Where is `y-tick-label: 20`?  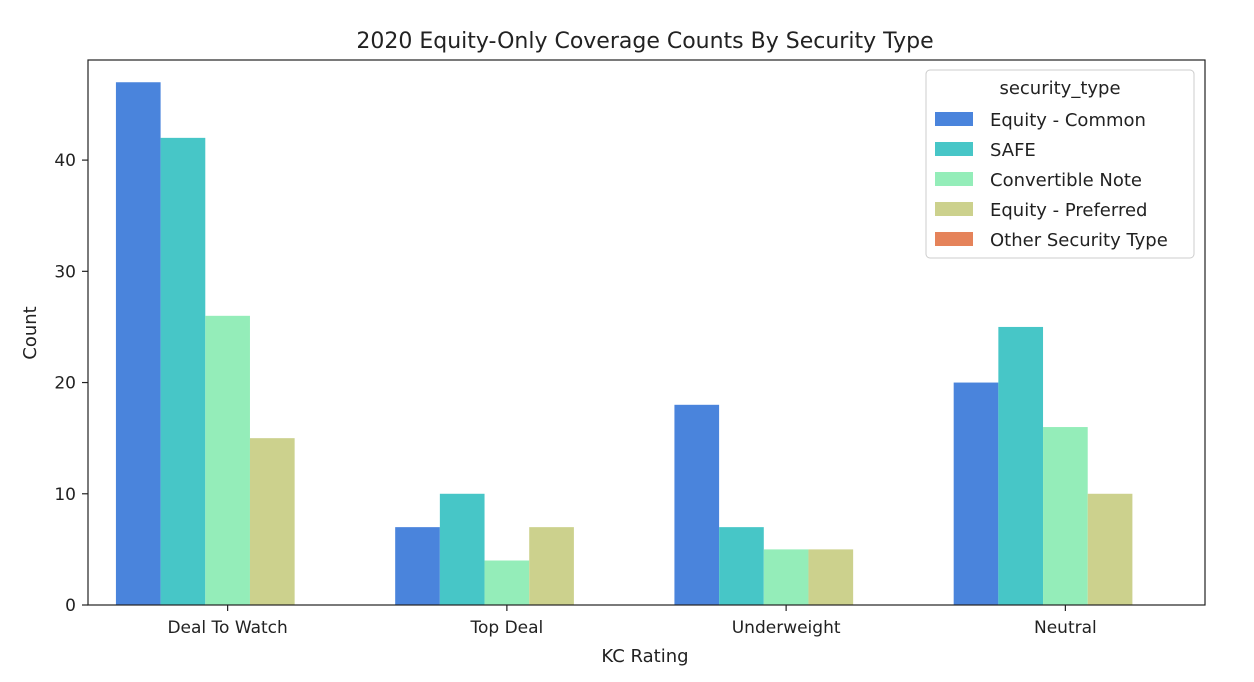 y-tick-label: 20 is located at coordinates (65, 384).